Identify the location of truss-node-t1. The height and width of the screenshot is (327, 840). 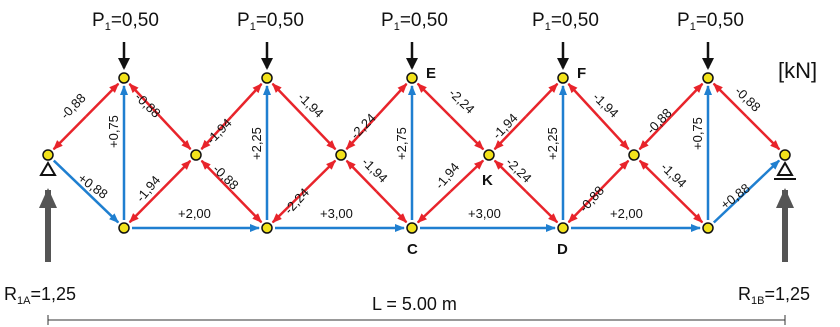
(124, 78).